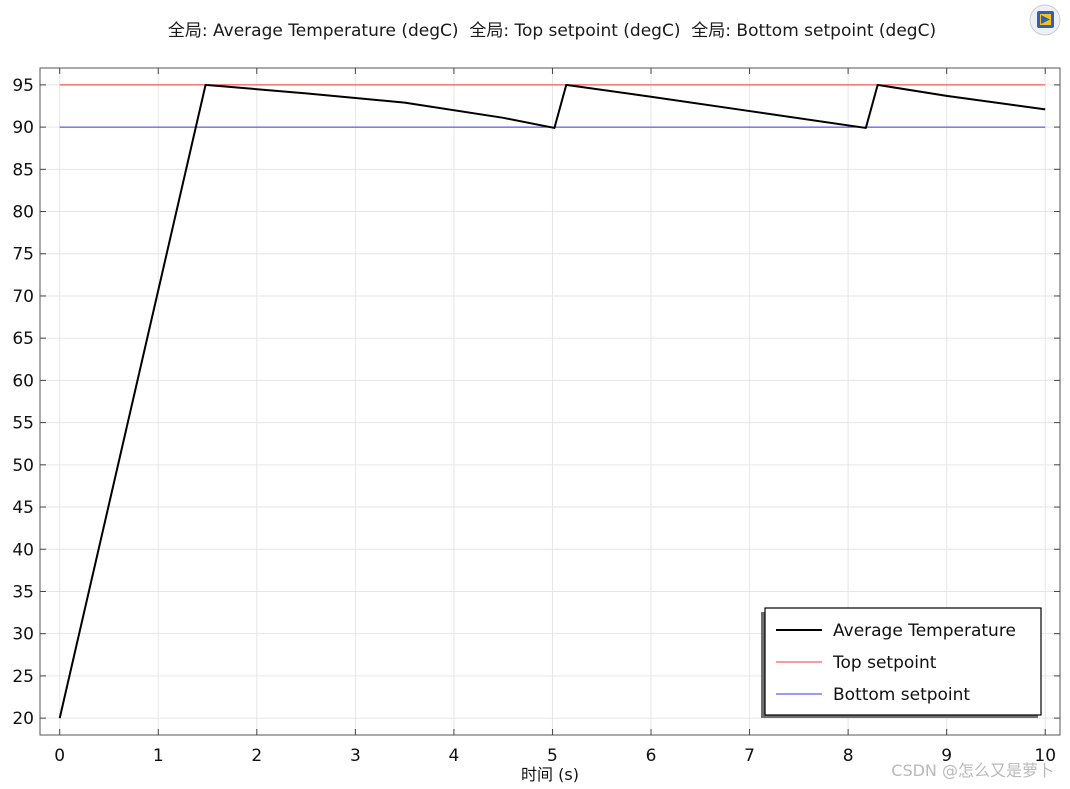 Image resolution: width=1070 pixels, height=789 pixels. I want to click on title-part: 全局: Average Temperature (degC), so click(313, 31).